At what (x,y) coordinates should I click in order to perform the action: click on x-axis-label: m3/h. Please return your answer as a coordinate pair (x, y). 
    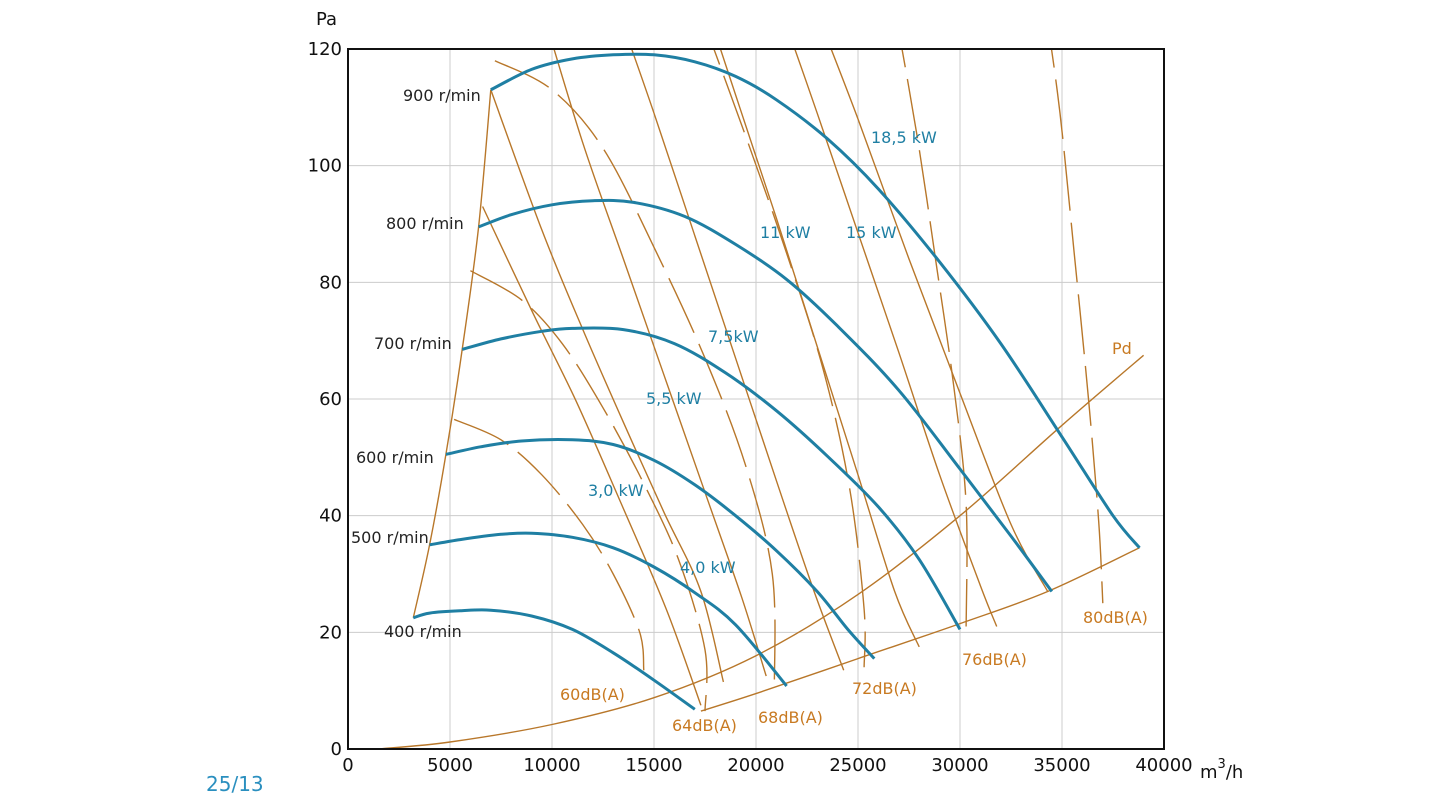
    Looking at the image, I should click on (1221, 770).